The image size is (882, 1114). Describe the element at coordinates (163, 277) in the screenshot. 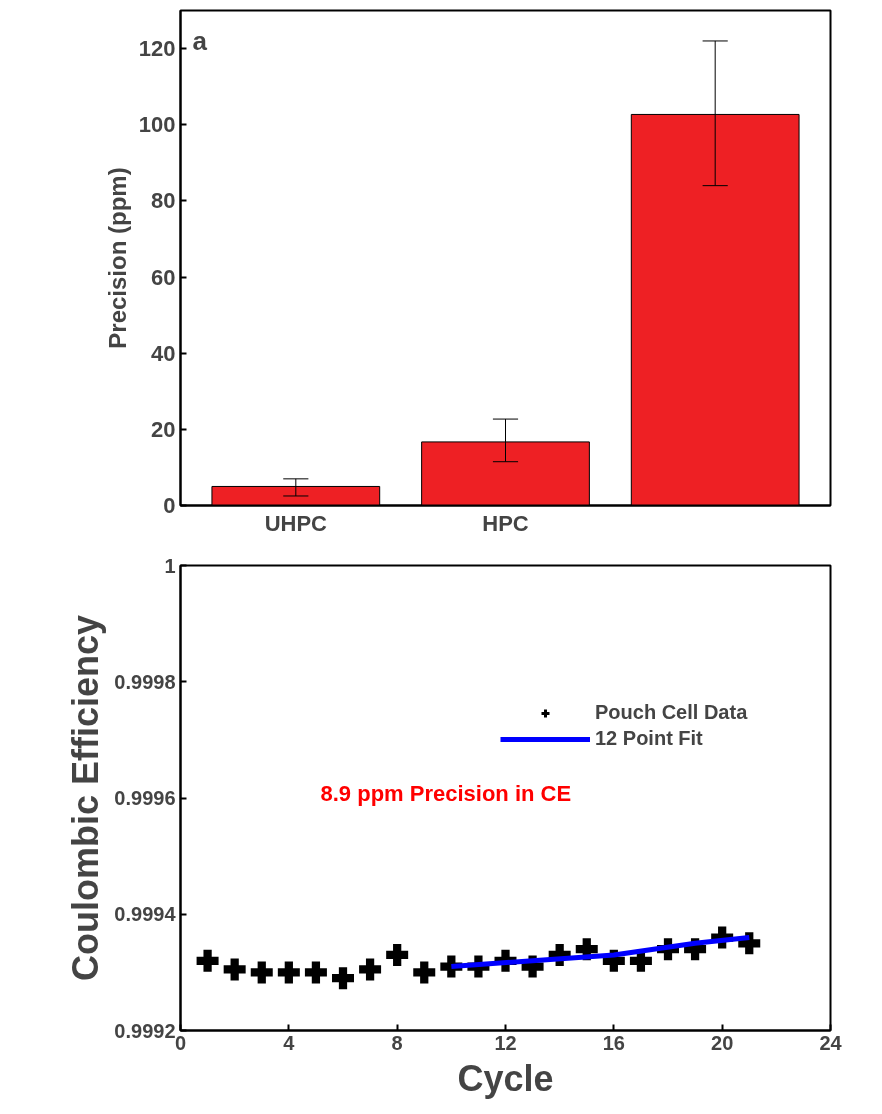

I see `y-tick-label: 60` at that location.